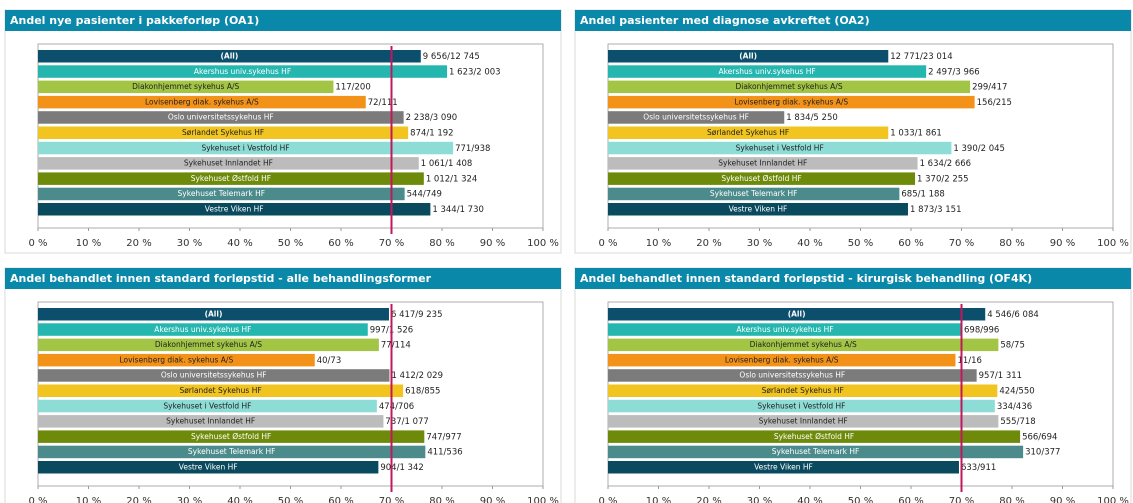 The height and width of the screenshot is (503, 1133). What do you see at coordinates (452, 179) in the screenshot?
I see `value-label: 1 012/1 324` at bounding box center [452, 179].